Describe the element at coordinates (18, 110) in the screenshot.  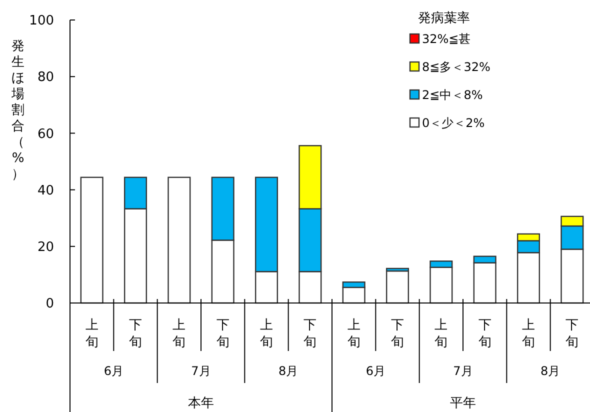
I see `text: 発生ほ場割合（%）` at that location.